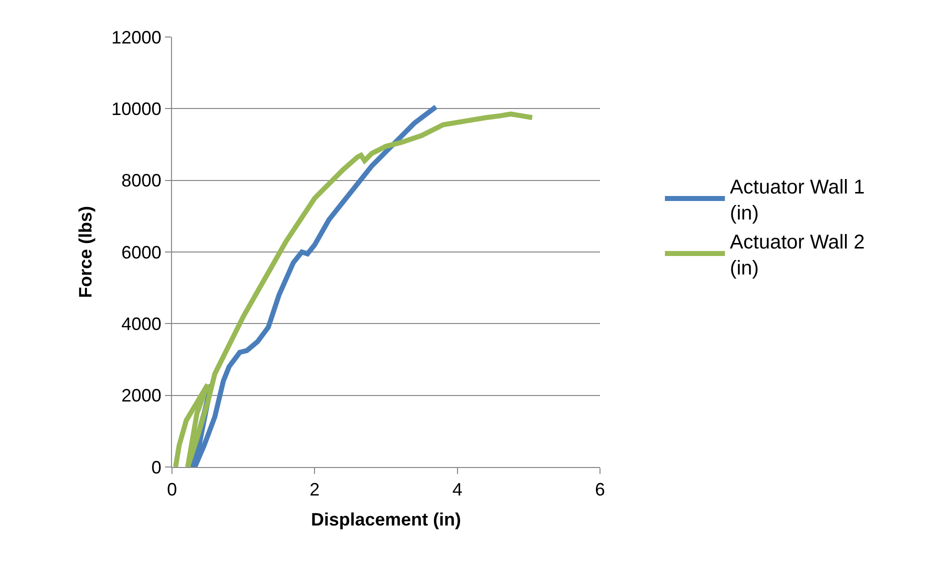 The width and height of the screenshot is (932, 585). I want to click on y-tick-label: 10000, so click(136, 108).